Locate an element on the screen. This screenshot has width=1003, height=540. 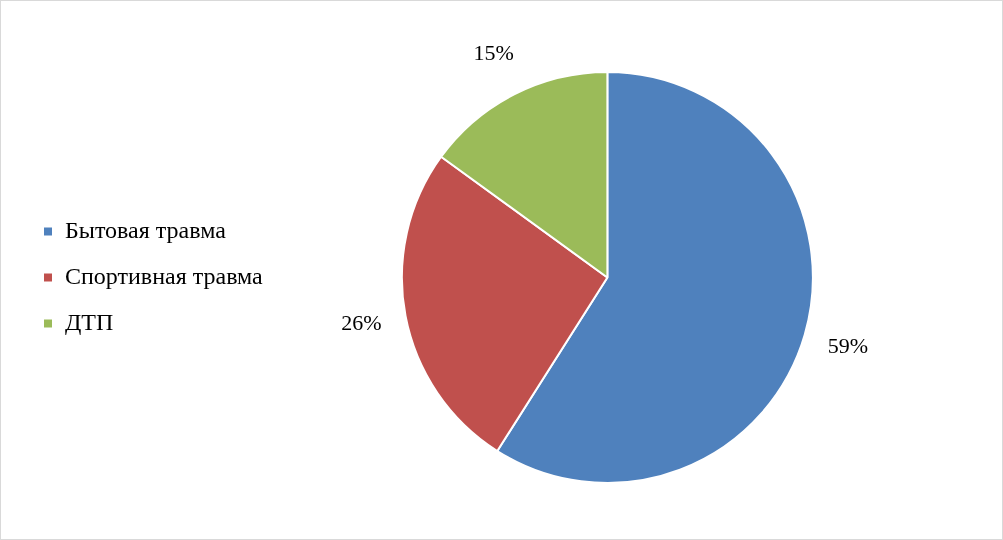
data-label: 26% is located at coordinates (361, 323).